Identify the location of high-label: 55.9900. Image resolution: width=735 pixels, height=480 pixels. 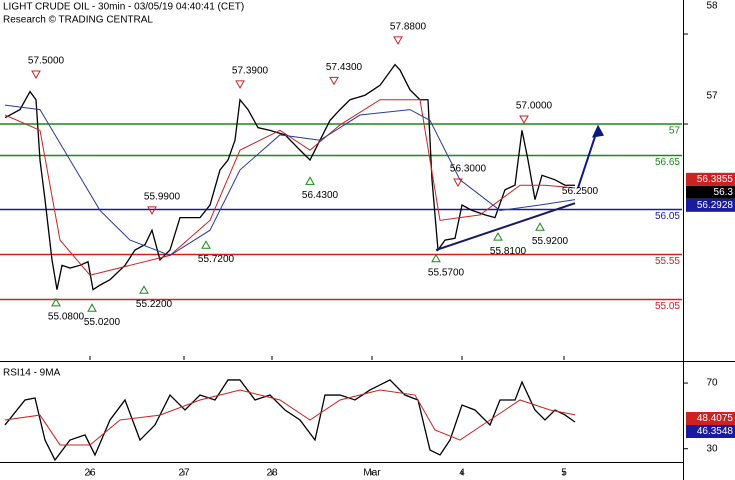
(162, 197).